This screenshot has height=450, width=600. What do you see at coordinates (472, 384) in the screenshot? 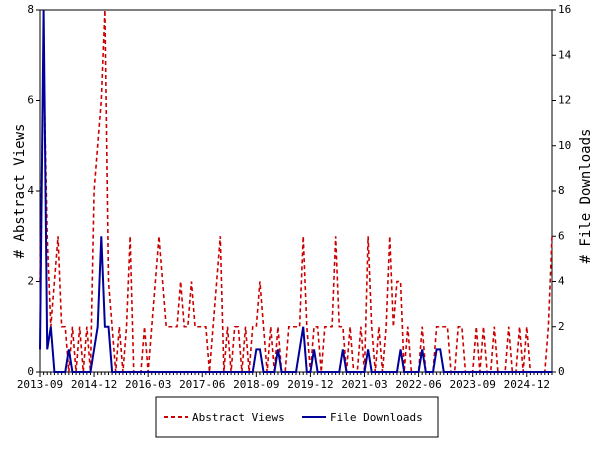
I see `x-tick-label: 2023-09` at bounding box center [472, 384].